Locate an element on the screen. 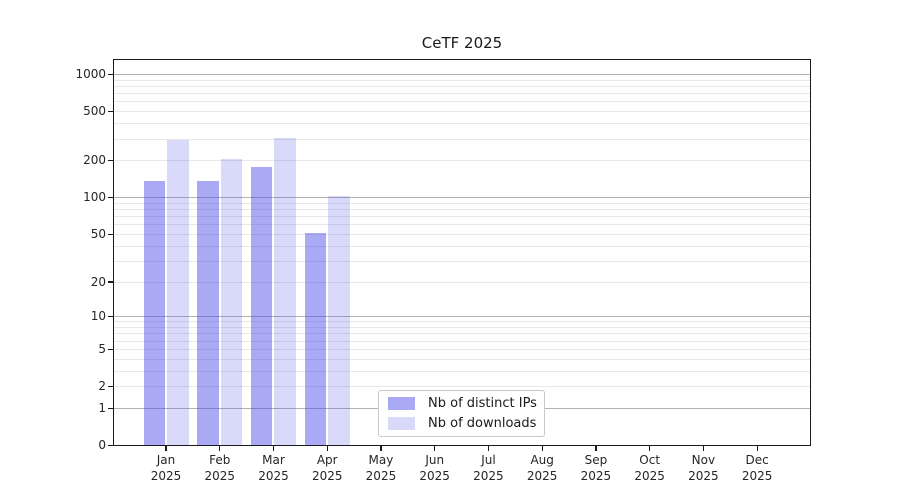 The height and width of the screenshot is (500, 900). x-tick-label-may: May 2025 is located at coordinates (381, 468).